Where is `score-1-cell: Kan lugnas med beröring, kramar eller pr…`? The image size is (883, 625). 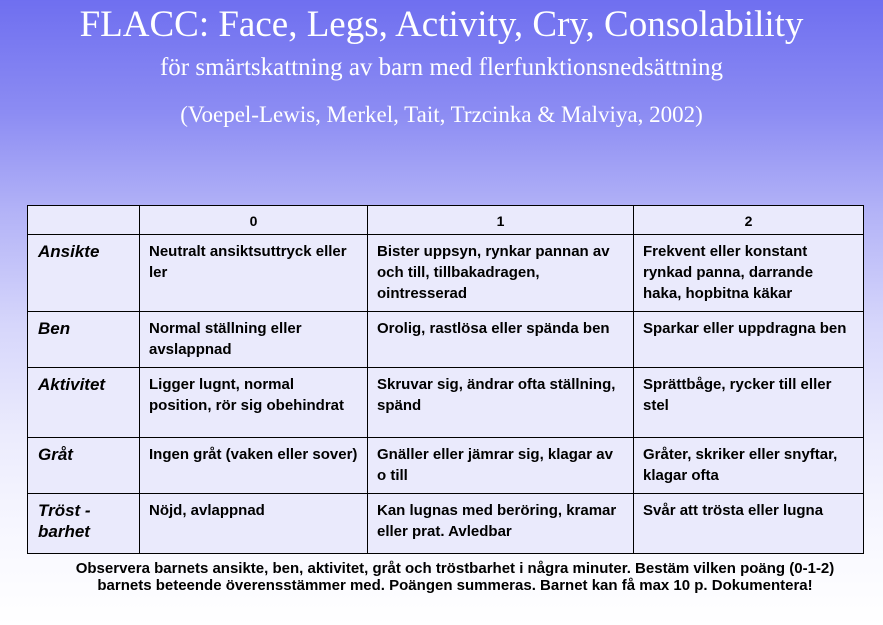 score-1-cell: Kan lugnas med beröring, kramar eller pr… is located at coordinates (500, 523).